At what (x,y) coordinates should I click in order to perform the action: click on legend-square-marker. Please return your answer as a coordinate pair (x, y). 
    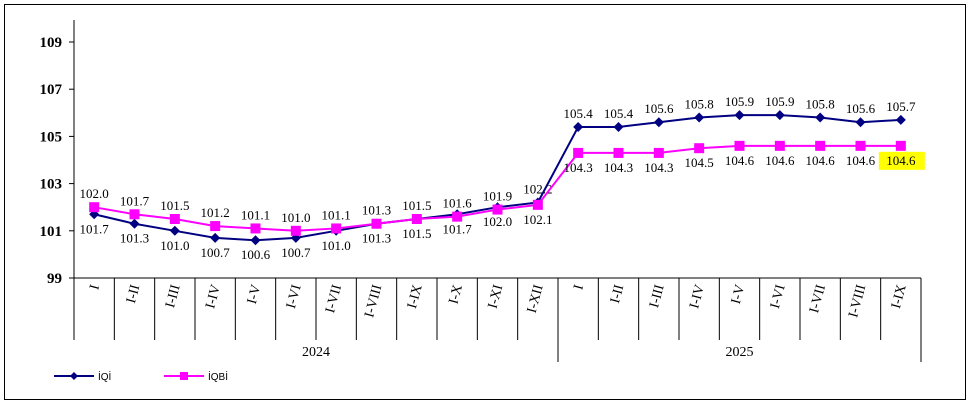
    Looking at the image, I should click on (184, 376).